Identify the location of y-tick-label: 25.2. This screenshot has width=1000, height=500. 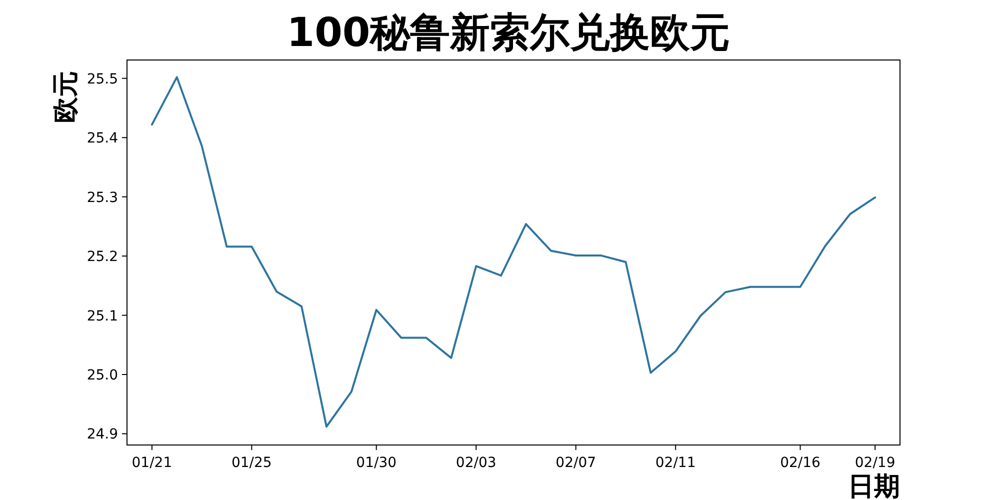
(102, 257).